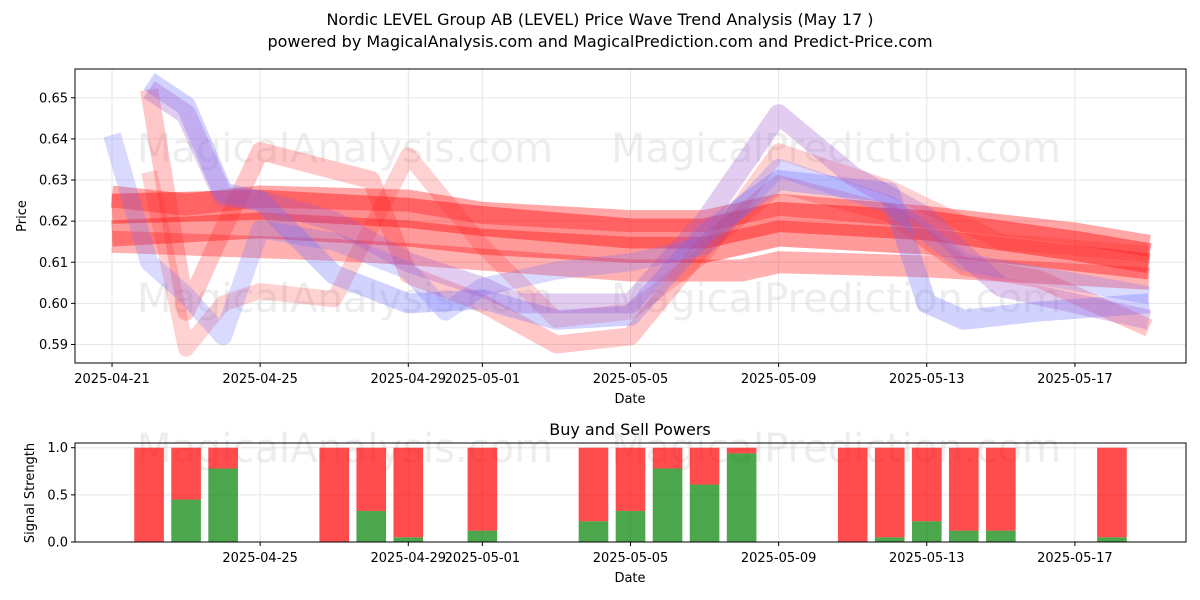  What do you see at coordinates (345, 149) in the screenshot?
I see `watermark-top-left: MagicalAnalysis.com` at bounding box center [345, 149].